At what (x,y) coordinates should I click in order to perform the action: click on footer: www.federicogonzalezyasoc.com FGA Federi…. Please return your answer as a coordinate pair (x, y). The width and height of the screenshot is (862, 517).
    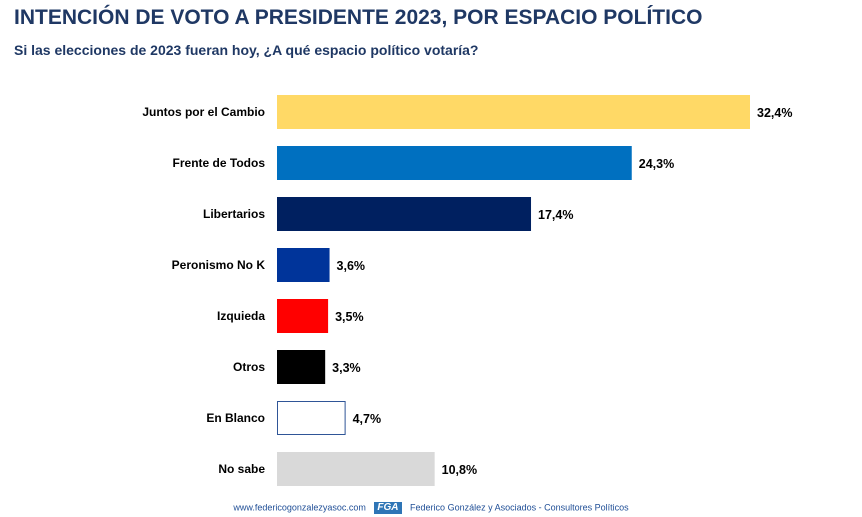
    Looking at the image, I should click on (431, 508).